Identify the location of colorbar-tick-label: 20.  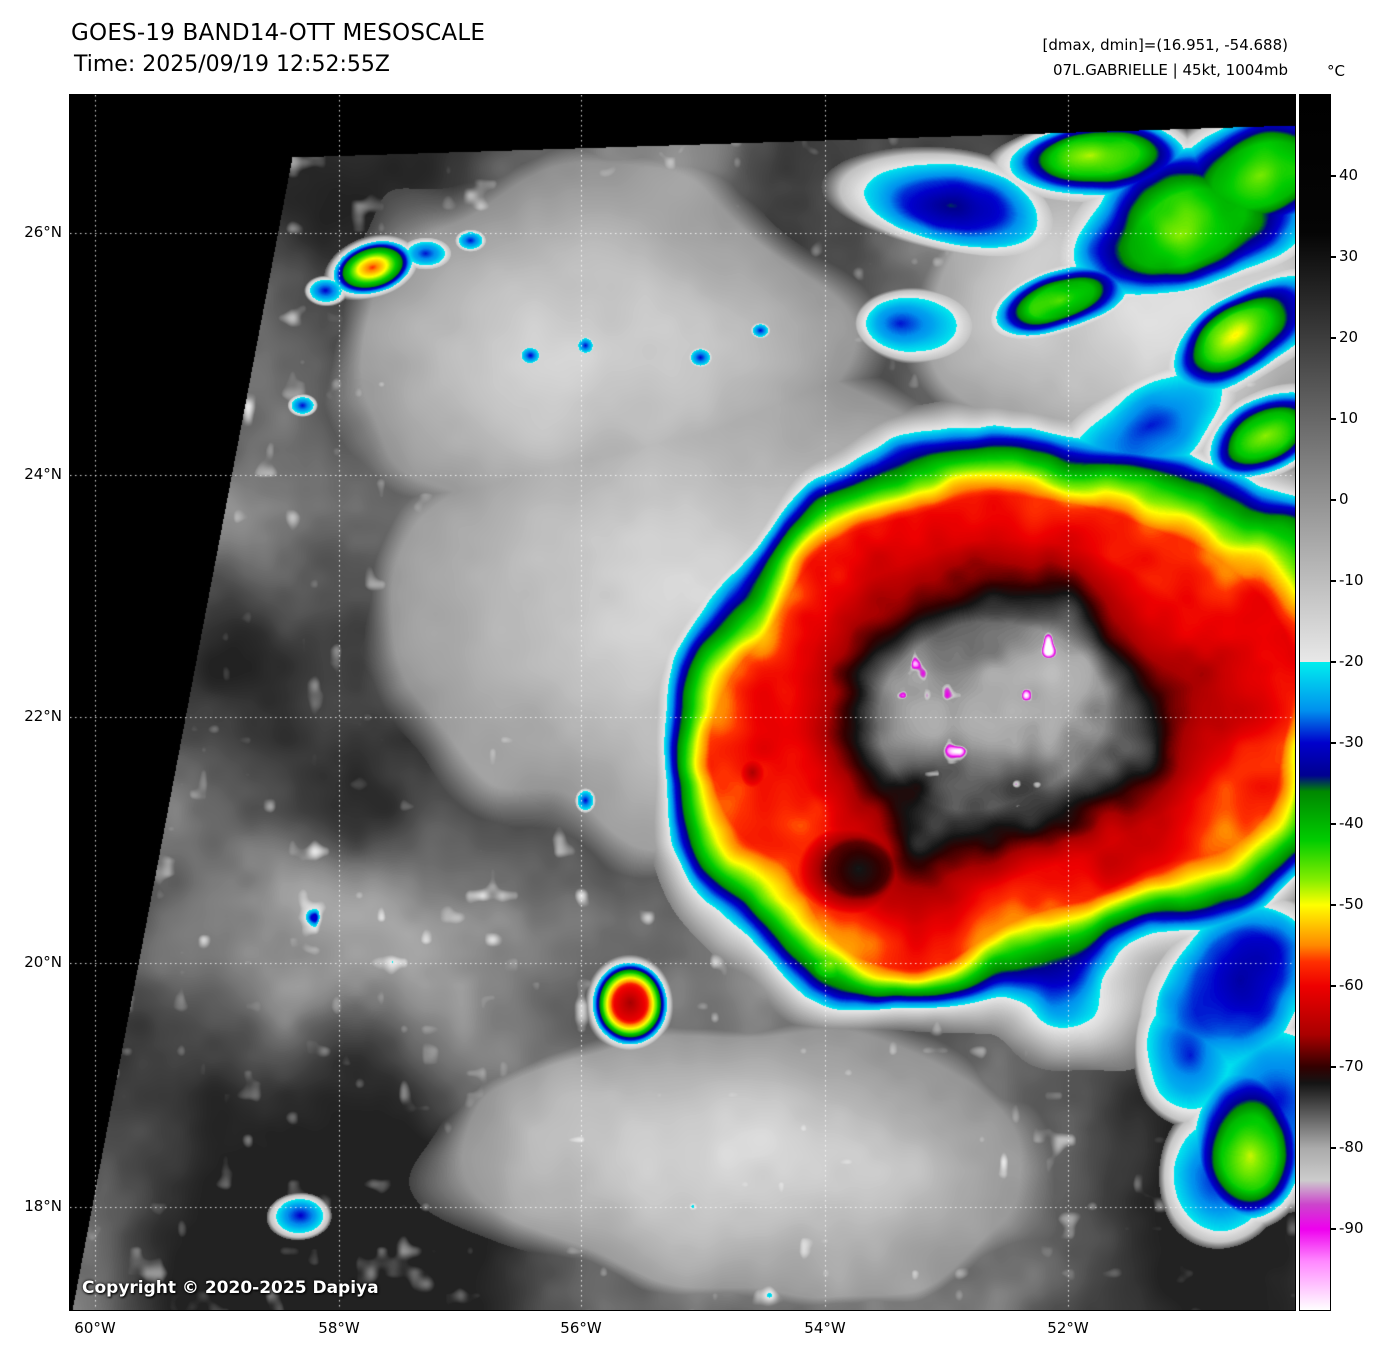
(1349, 337).